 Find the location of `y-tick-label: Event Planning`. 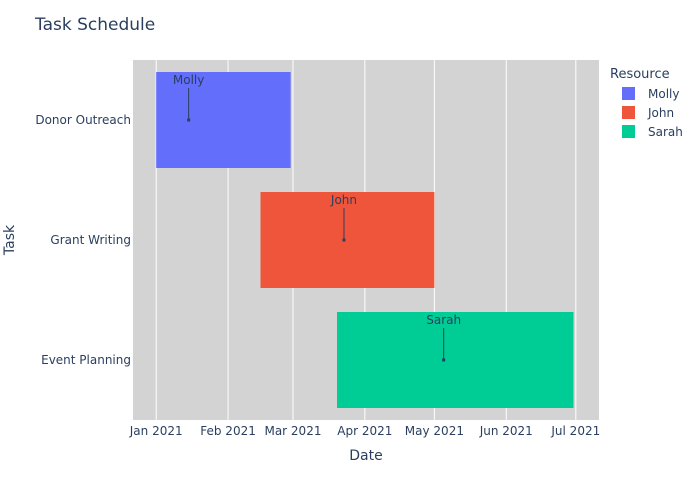

y-tick-label: Event Planning is located at coordinates (86, 360).